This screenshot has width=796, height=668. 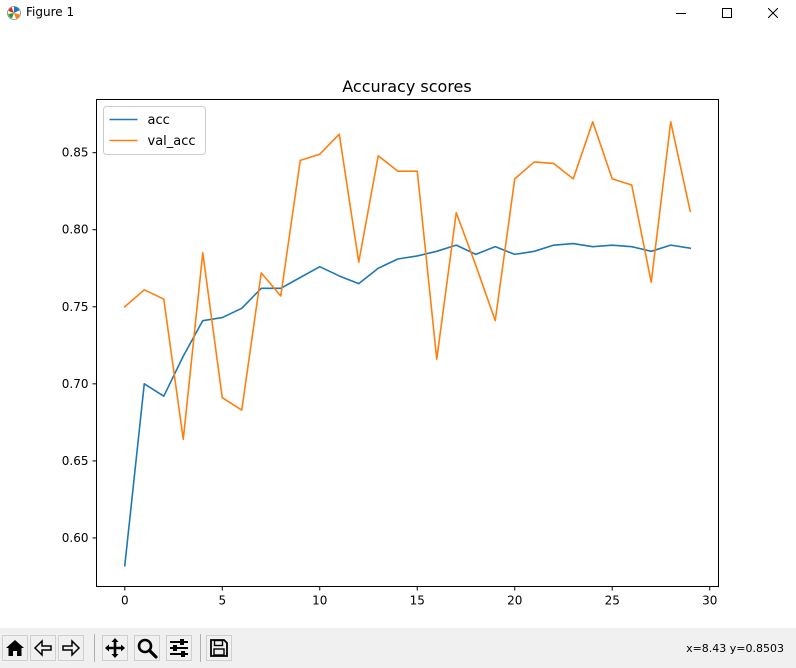 I want to click on configure-subplots-icon, so click(x=179, y=648).